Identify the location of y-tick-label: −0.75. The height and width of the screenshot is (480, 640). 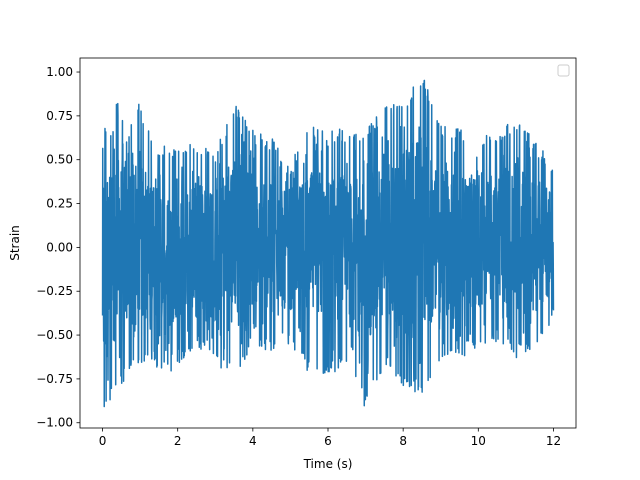
(54, 379).